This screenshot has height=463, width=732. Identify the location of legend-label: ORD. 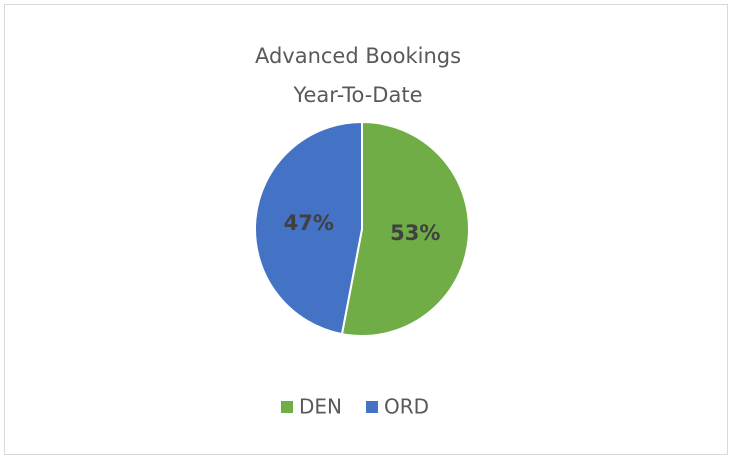
(406, 407).